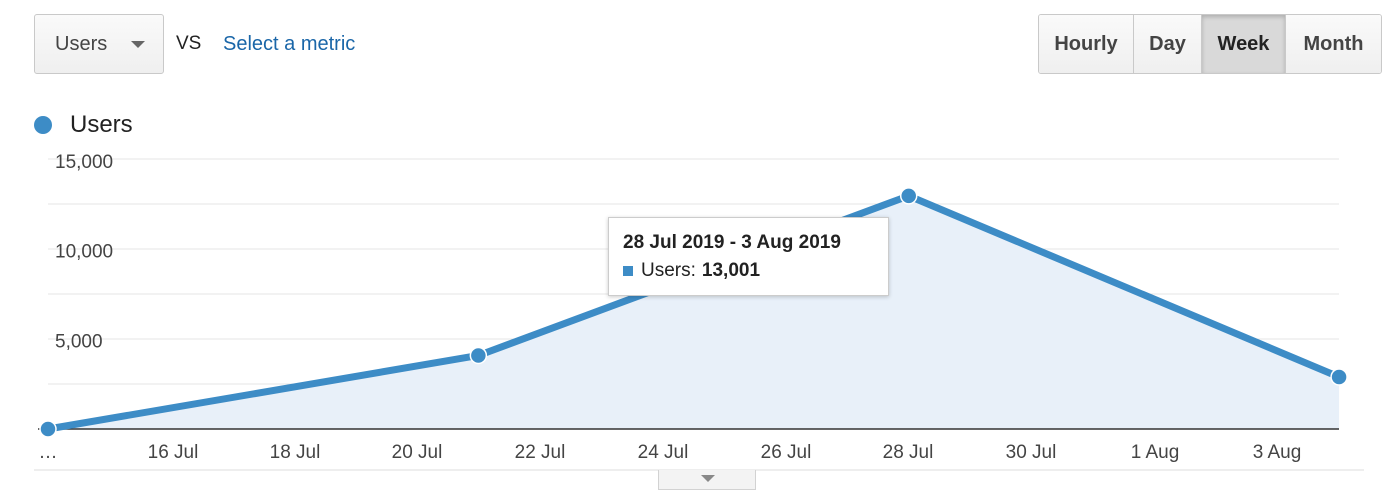 The image size is (1390, 502). What do you see at coordinates (628, 271) in the screenshot?
I see `tooltip-swatch` at bounding box center [628, 271].